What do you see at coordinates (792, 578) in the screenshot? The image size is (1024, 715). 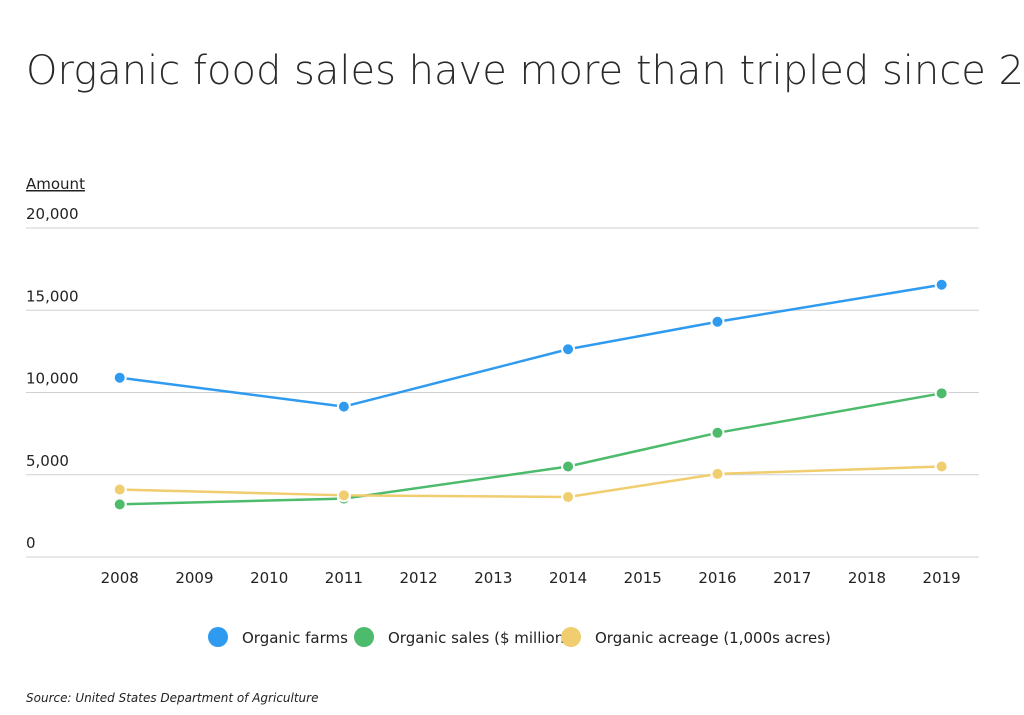 I see `x-tick-label: 2017` at bounding box center [792, 578].